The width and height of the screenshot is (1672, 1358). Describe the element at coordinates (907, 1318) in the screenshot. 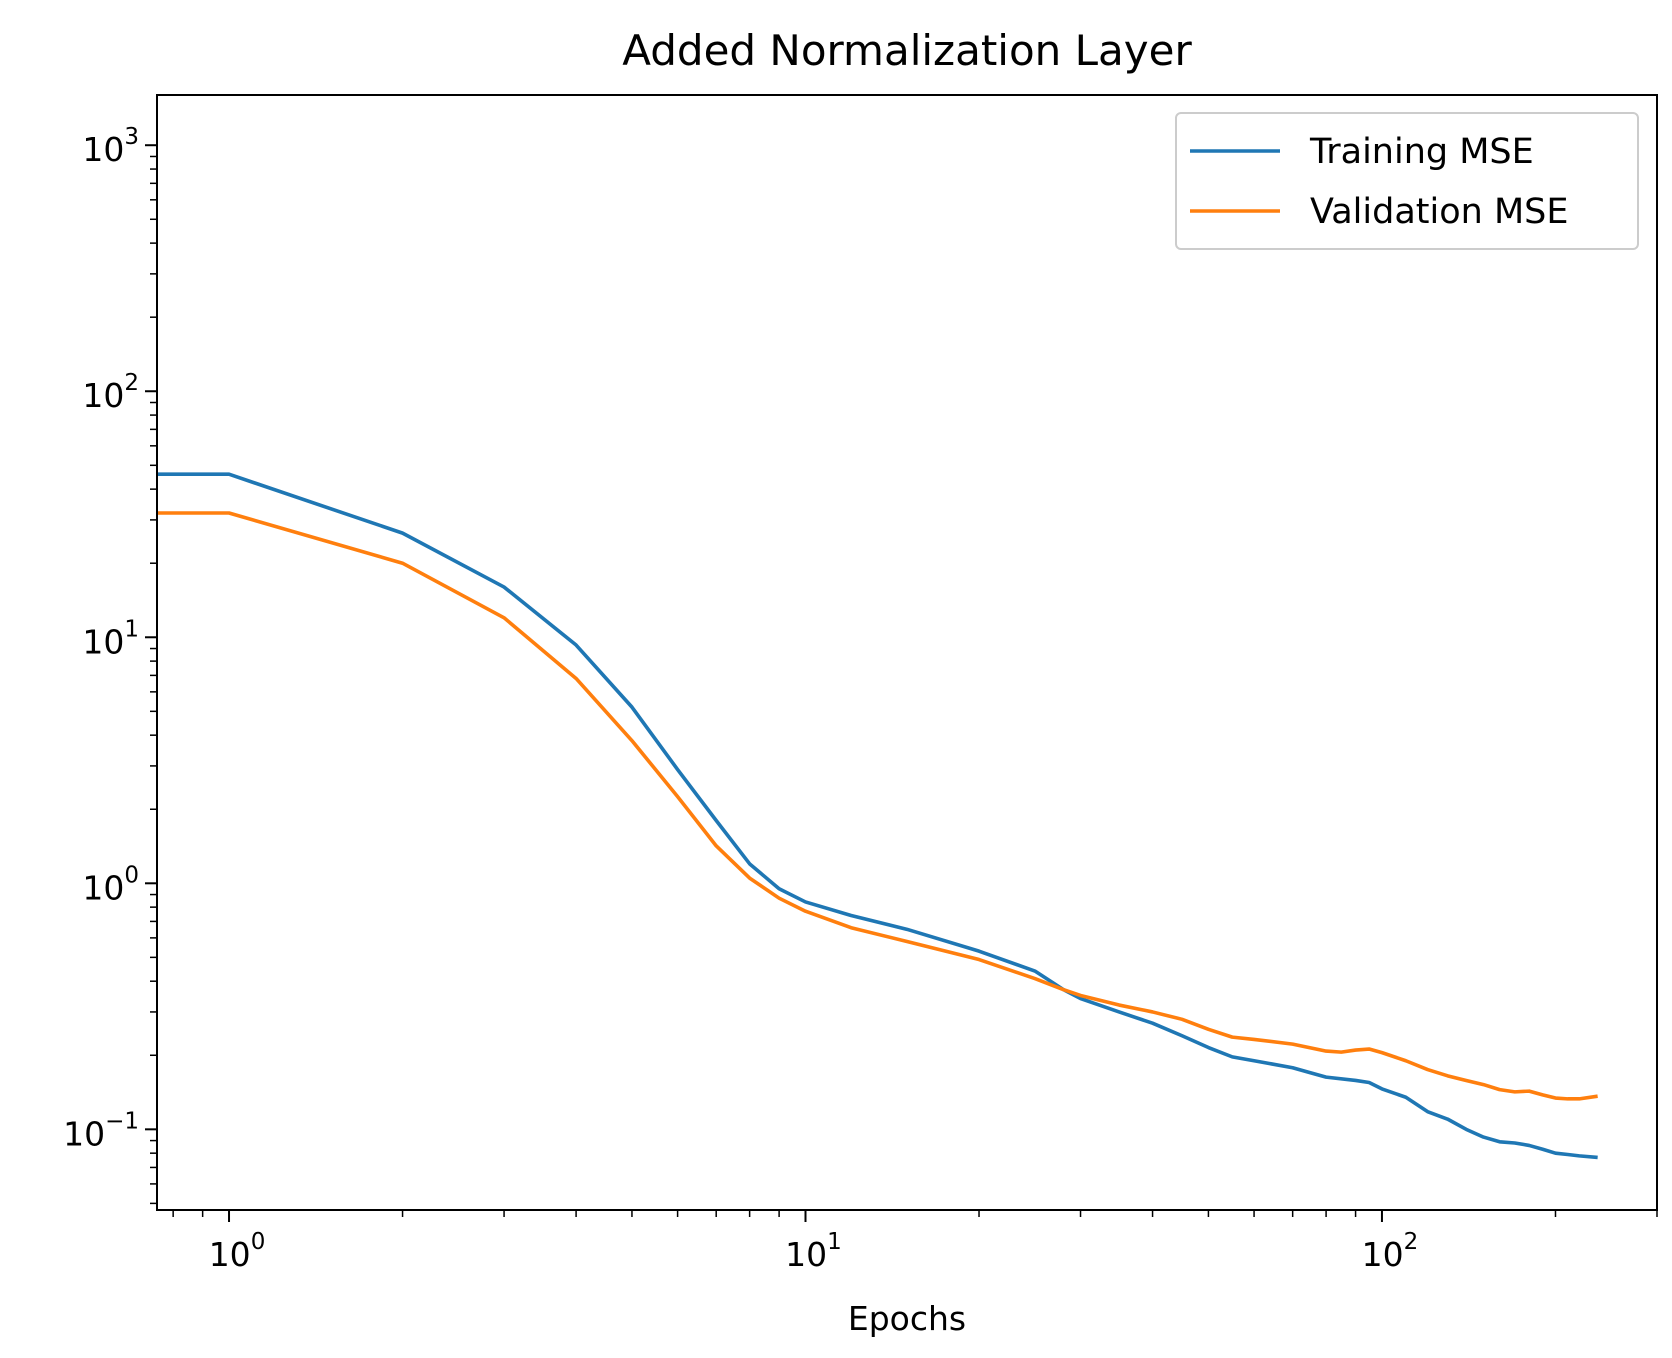

I see `x-axis-label: Epochs` at that location.